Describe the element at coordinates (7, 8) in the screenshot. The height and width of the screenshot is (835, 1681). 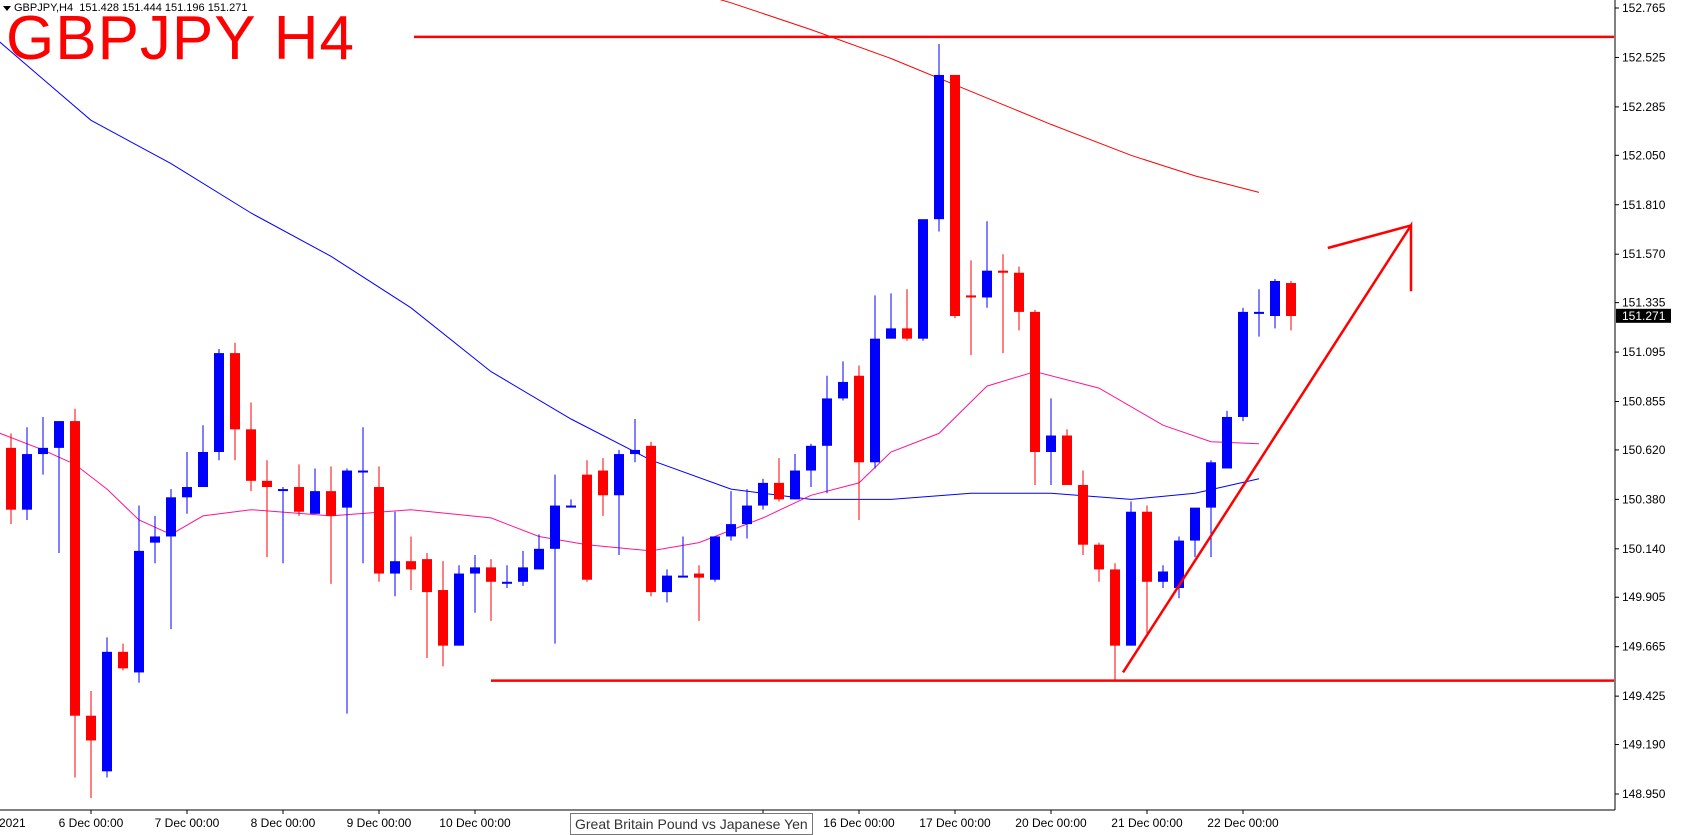
I see `chart-menu-triangle-icon` at that location.